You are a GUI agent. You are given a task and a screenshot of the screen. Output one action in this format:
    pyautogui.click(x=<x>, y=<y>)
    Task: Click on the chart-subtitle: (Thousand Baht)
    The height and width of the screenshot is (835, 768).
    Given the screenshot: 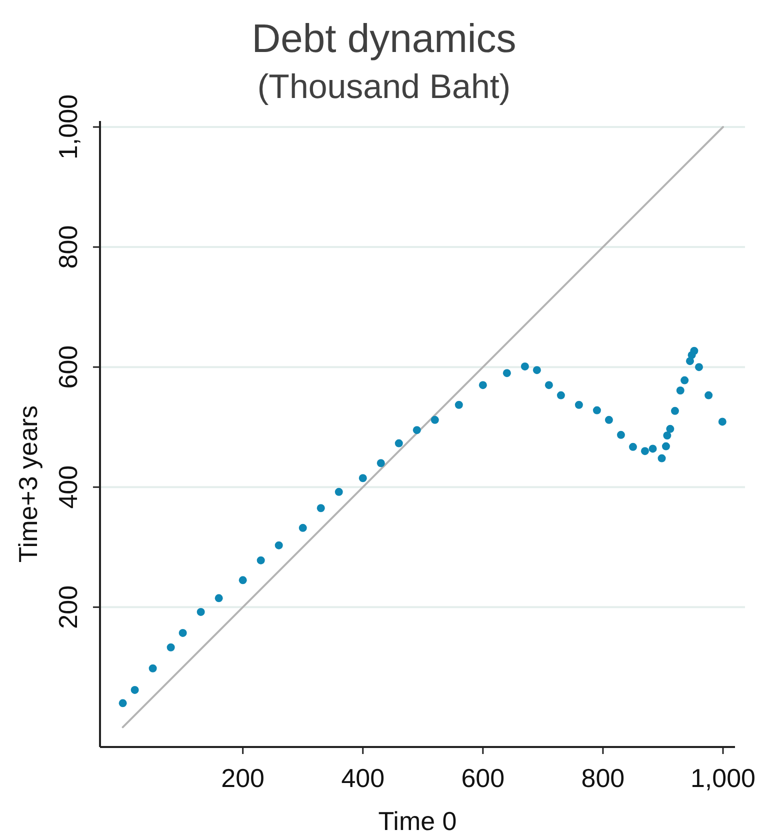 What is the action you would take?
    pyautogui.click(x=384, y=87)
    